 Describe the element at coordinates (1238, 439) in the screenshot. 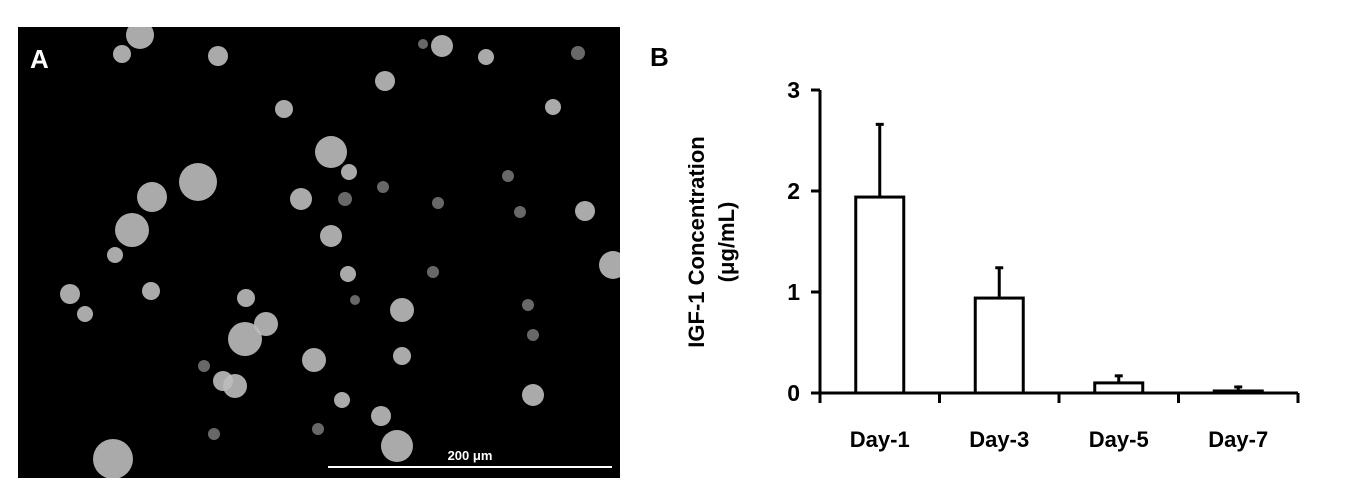

I see `x-tick-label: Day-7` at that location.